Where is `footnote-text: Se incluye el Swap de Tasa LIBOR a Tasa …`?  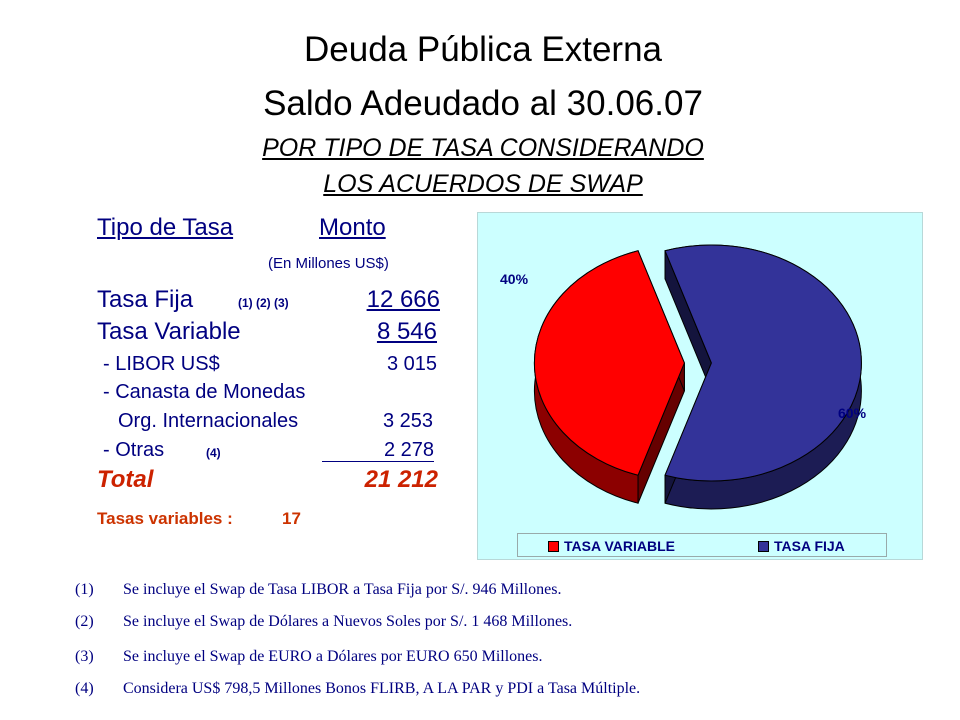 footnote-text: Se incluye el Swap de Tasa LIBOR a Tasa … is located at coordinates (342, 589).